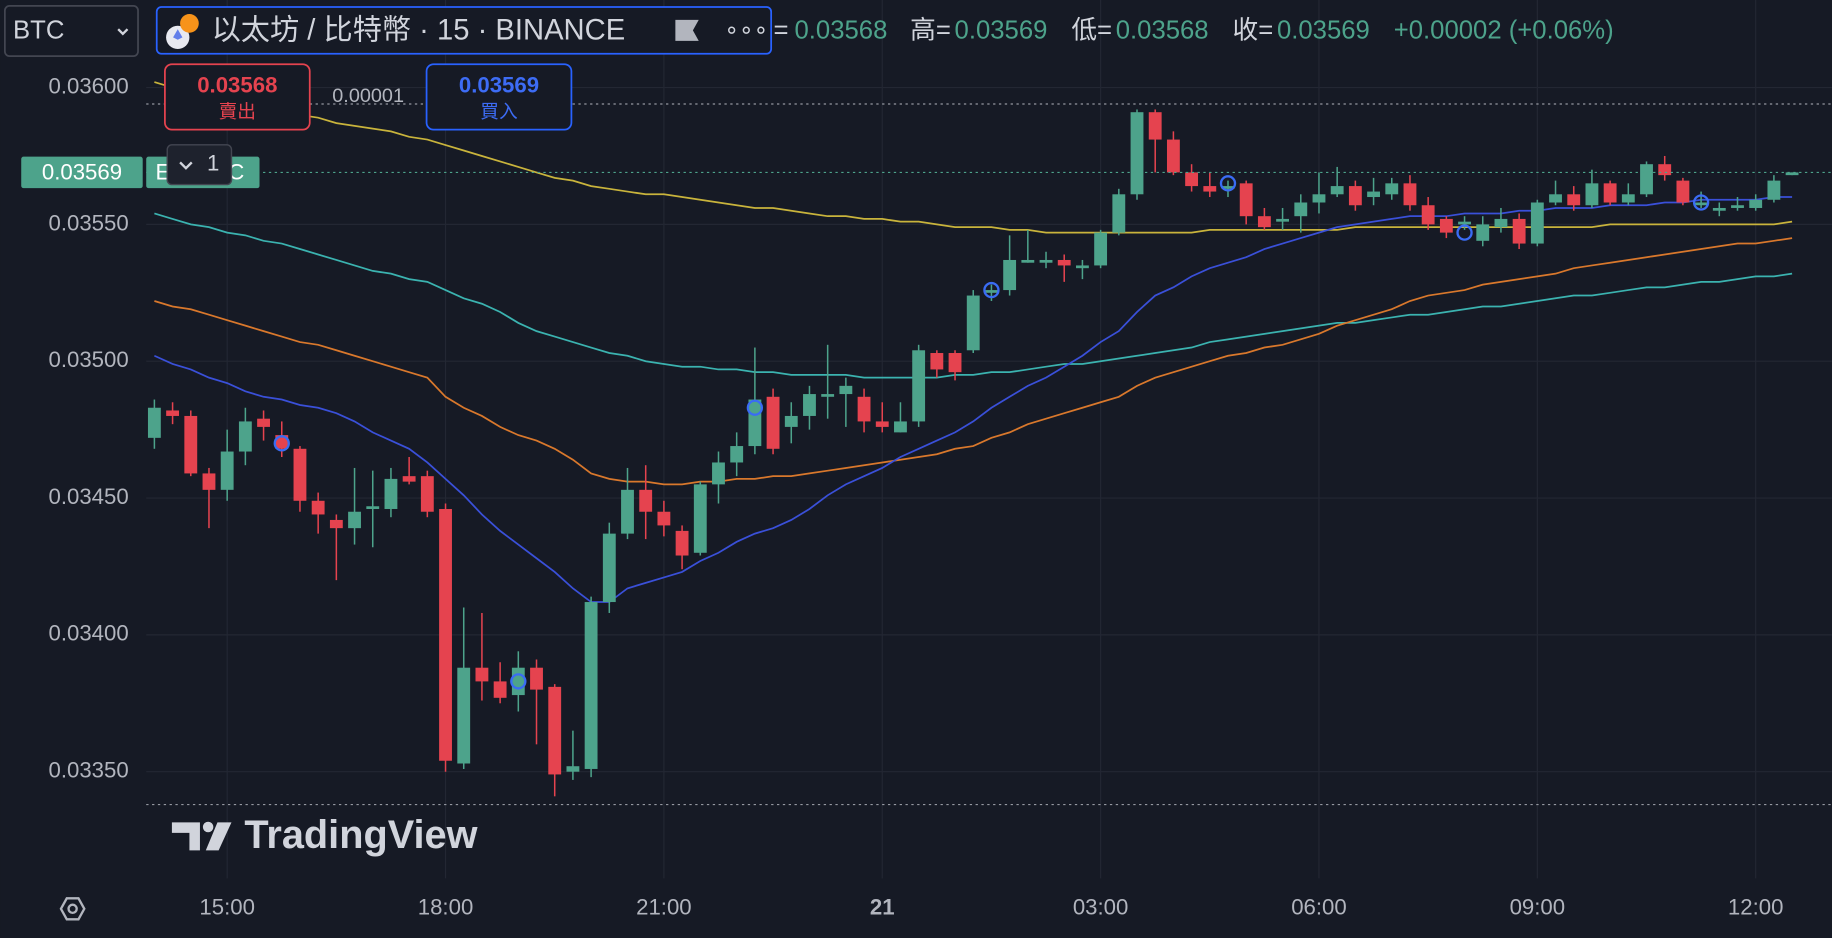 The image size is (1832, 938). Describe the element at coordinates (499, 97) in the screenshot. I see `buy-button: 0.03569 買入` at that location.